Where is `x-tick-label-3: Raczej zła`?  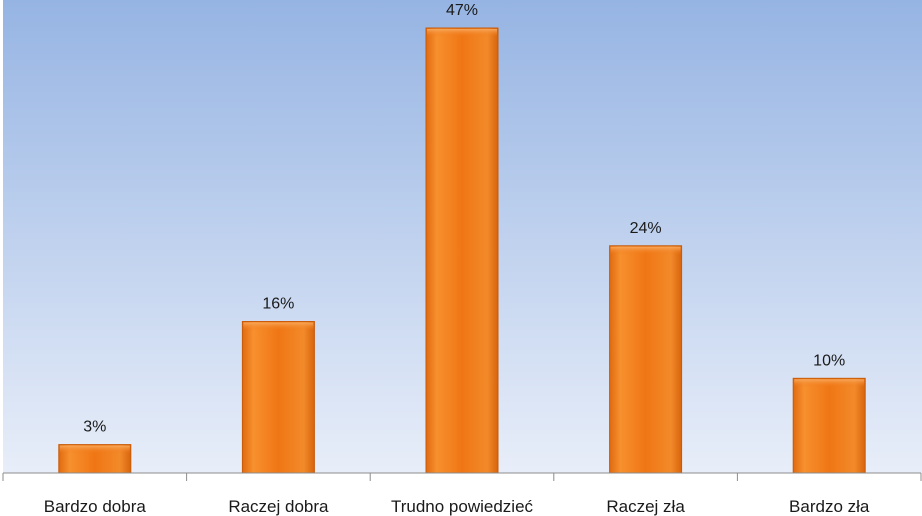
x-tick-label-3: Raczej zła is located at coordinates (645, 506).